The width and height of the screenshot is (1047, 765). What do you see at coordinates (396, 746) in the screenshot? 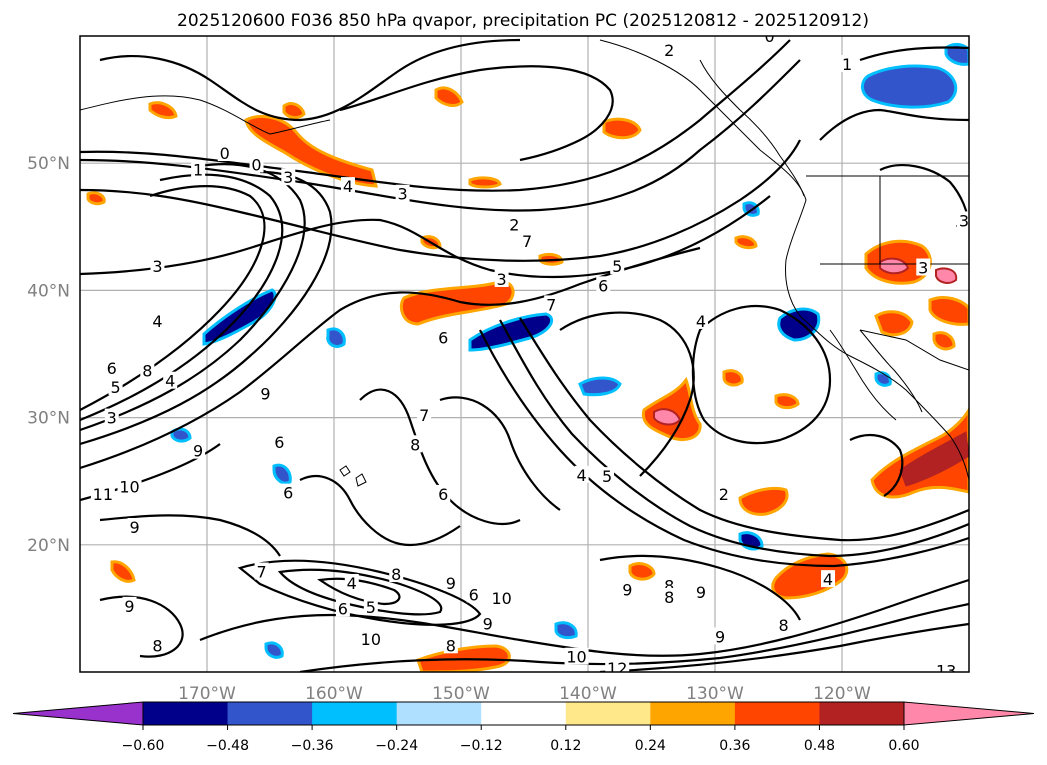
I see `colorbar-tick-label: −0.24` at bounding box center [396, 746].